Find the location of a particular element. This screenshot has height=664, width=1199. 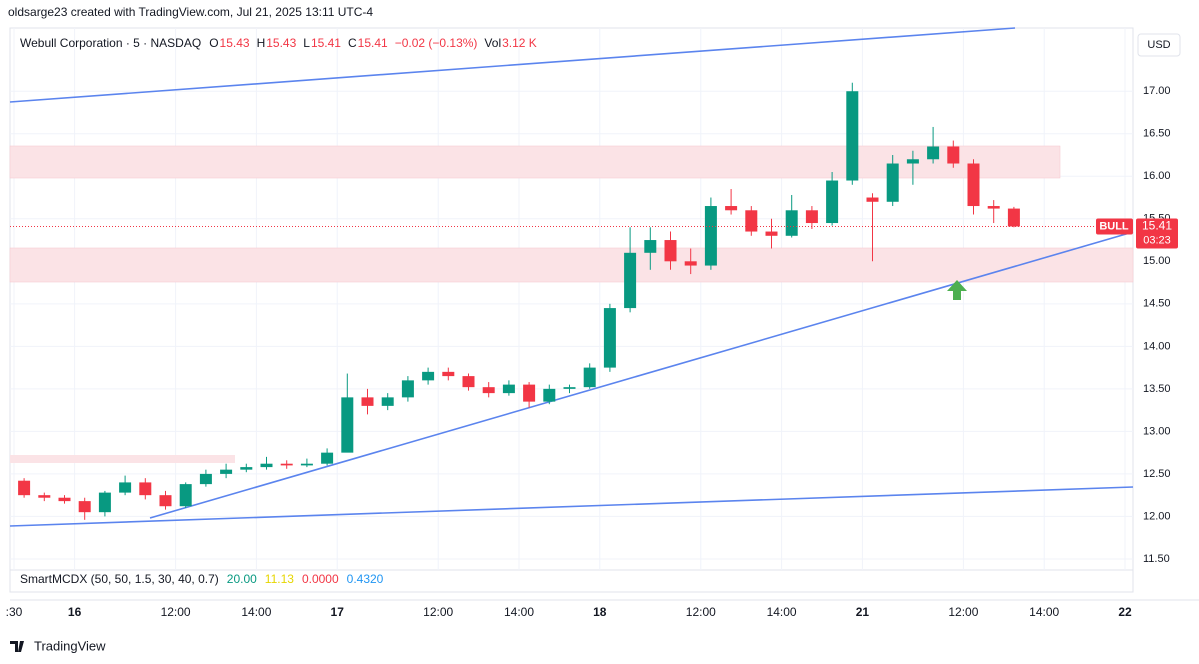

y-tick-label: 16.00 is located at coordinates (1157, 176).